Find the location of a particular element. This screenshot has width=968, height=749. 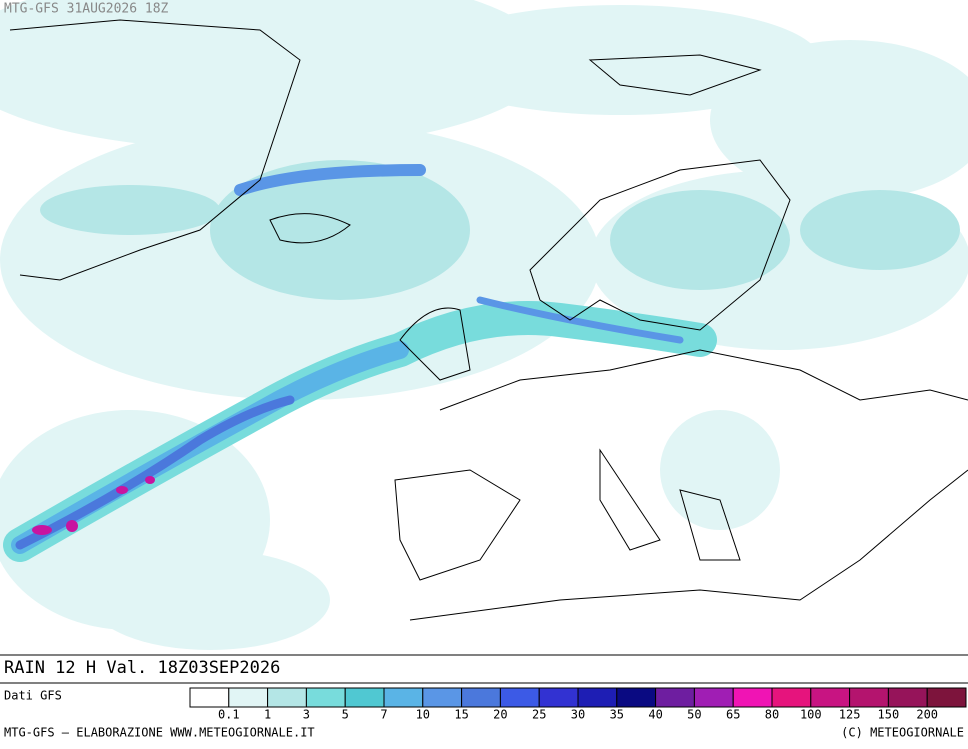

footer-right: (C) METEOGIORNALE is located at coordinates (902, 733).